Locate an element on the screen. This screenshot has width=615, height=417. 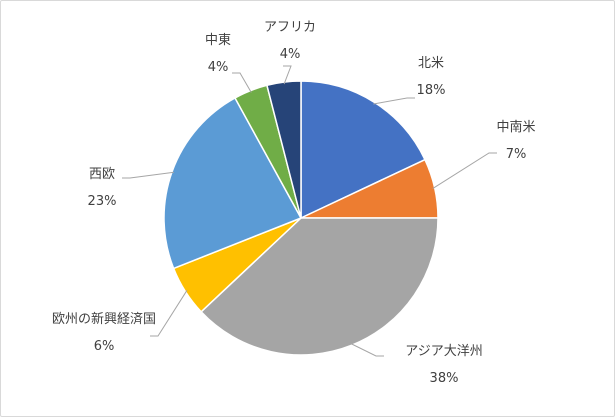
slice-label-北米: 北米 is located at coordinates (431, 63).